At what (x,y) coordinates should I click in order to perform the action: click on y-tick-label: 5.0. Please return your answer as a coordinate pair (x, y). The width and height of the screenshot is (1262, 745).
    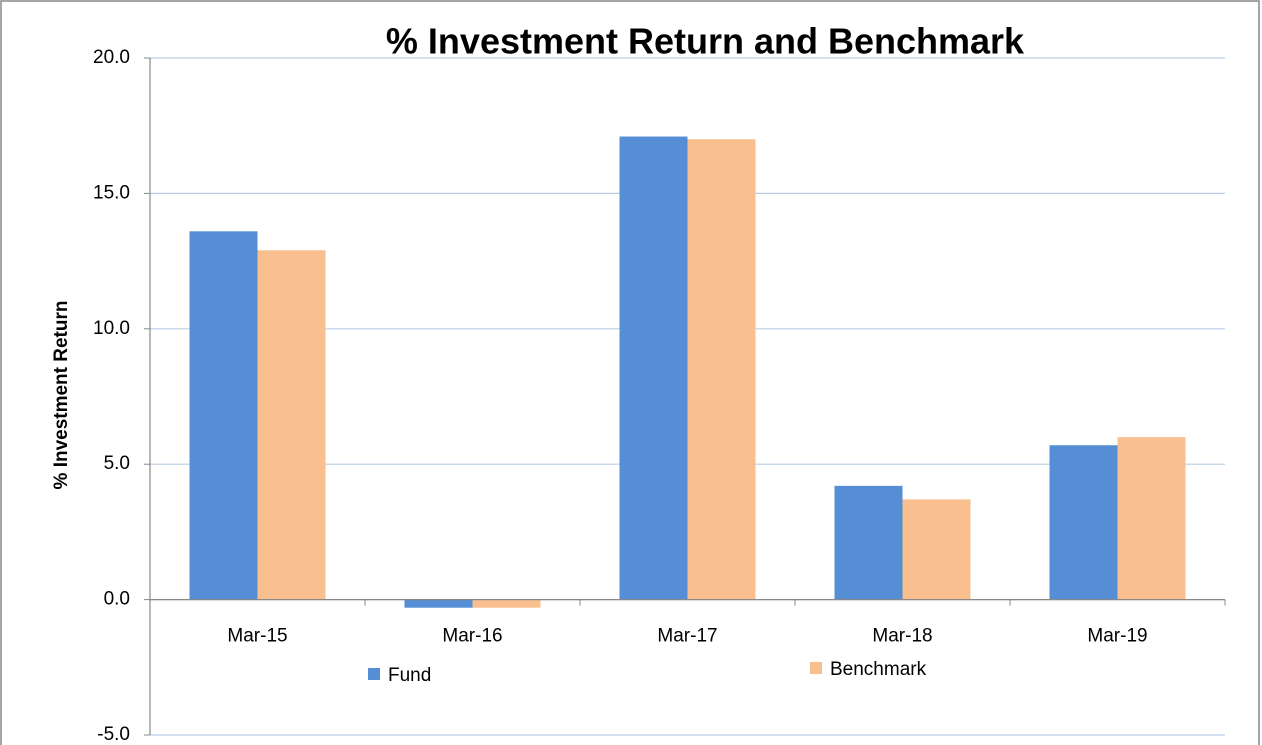
    Looking at the image, I should click on (117, 463).